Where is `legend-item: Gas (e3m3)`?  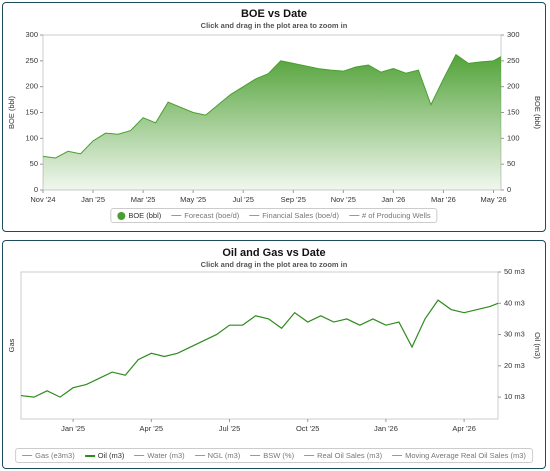
legend-item: Gas (e3m3) is located at coordinates (48, 455).